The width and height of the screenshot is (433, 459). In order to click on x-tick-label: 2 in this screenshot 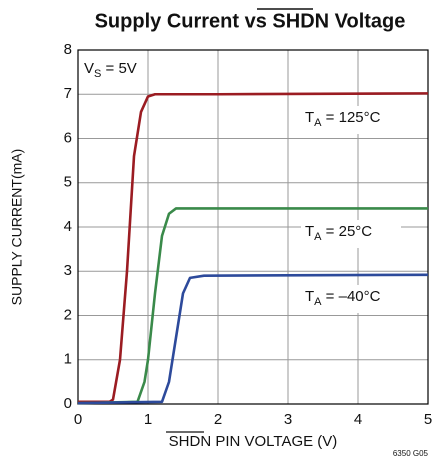, I will do `click(218, 419)`.